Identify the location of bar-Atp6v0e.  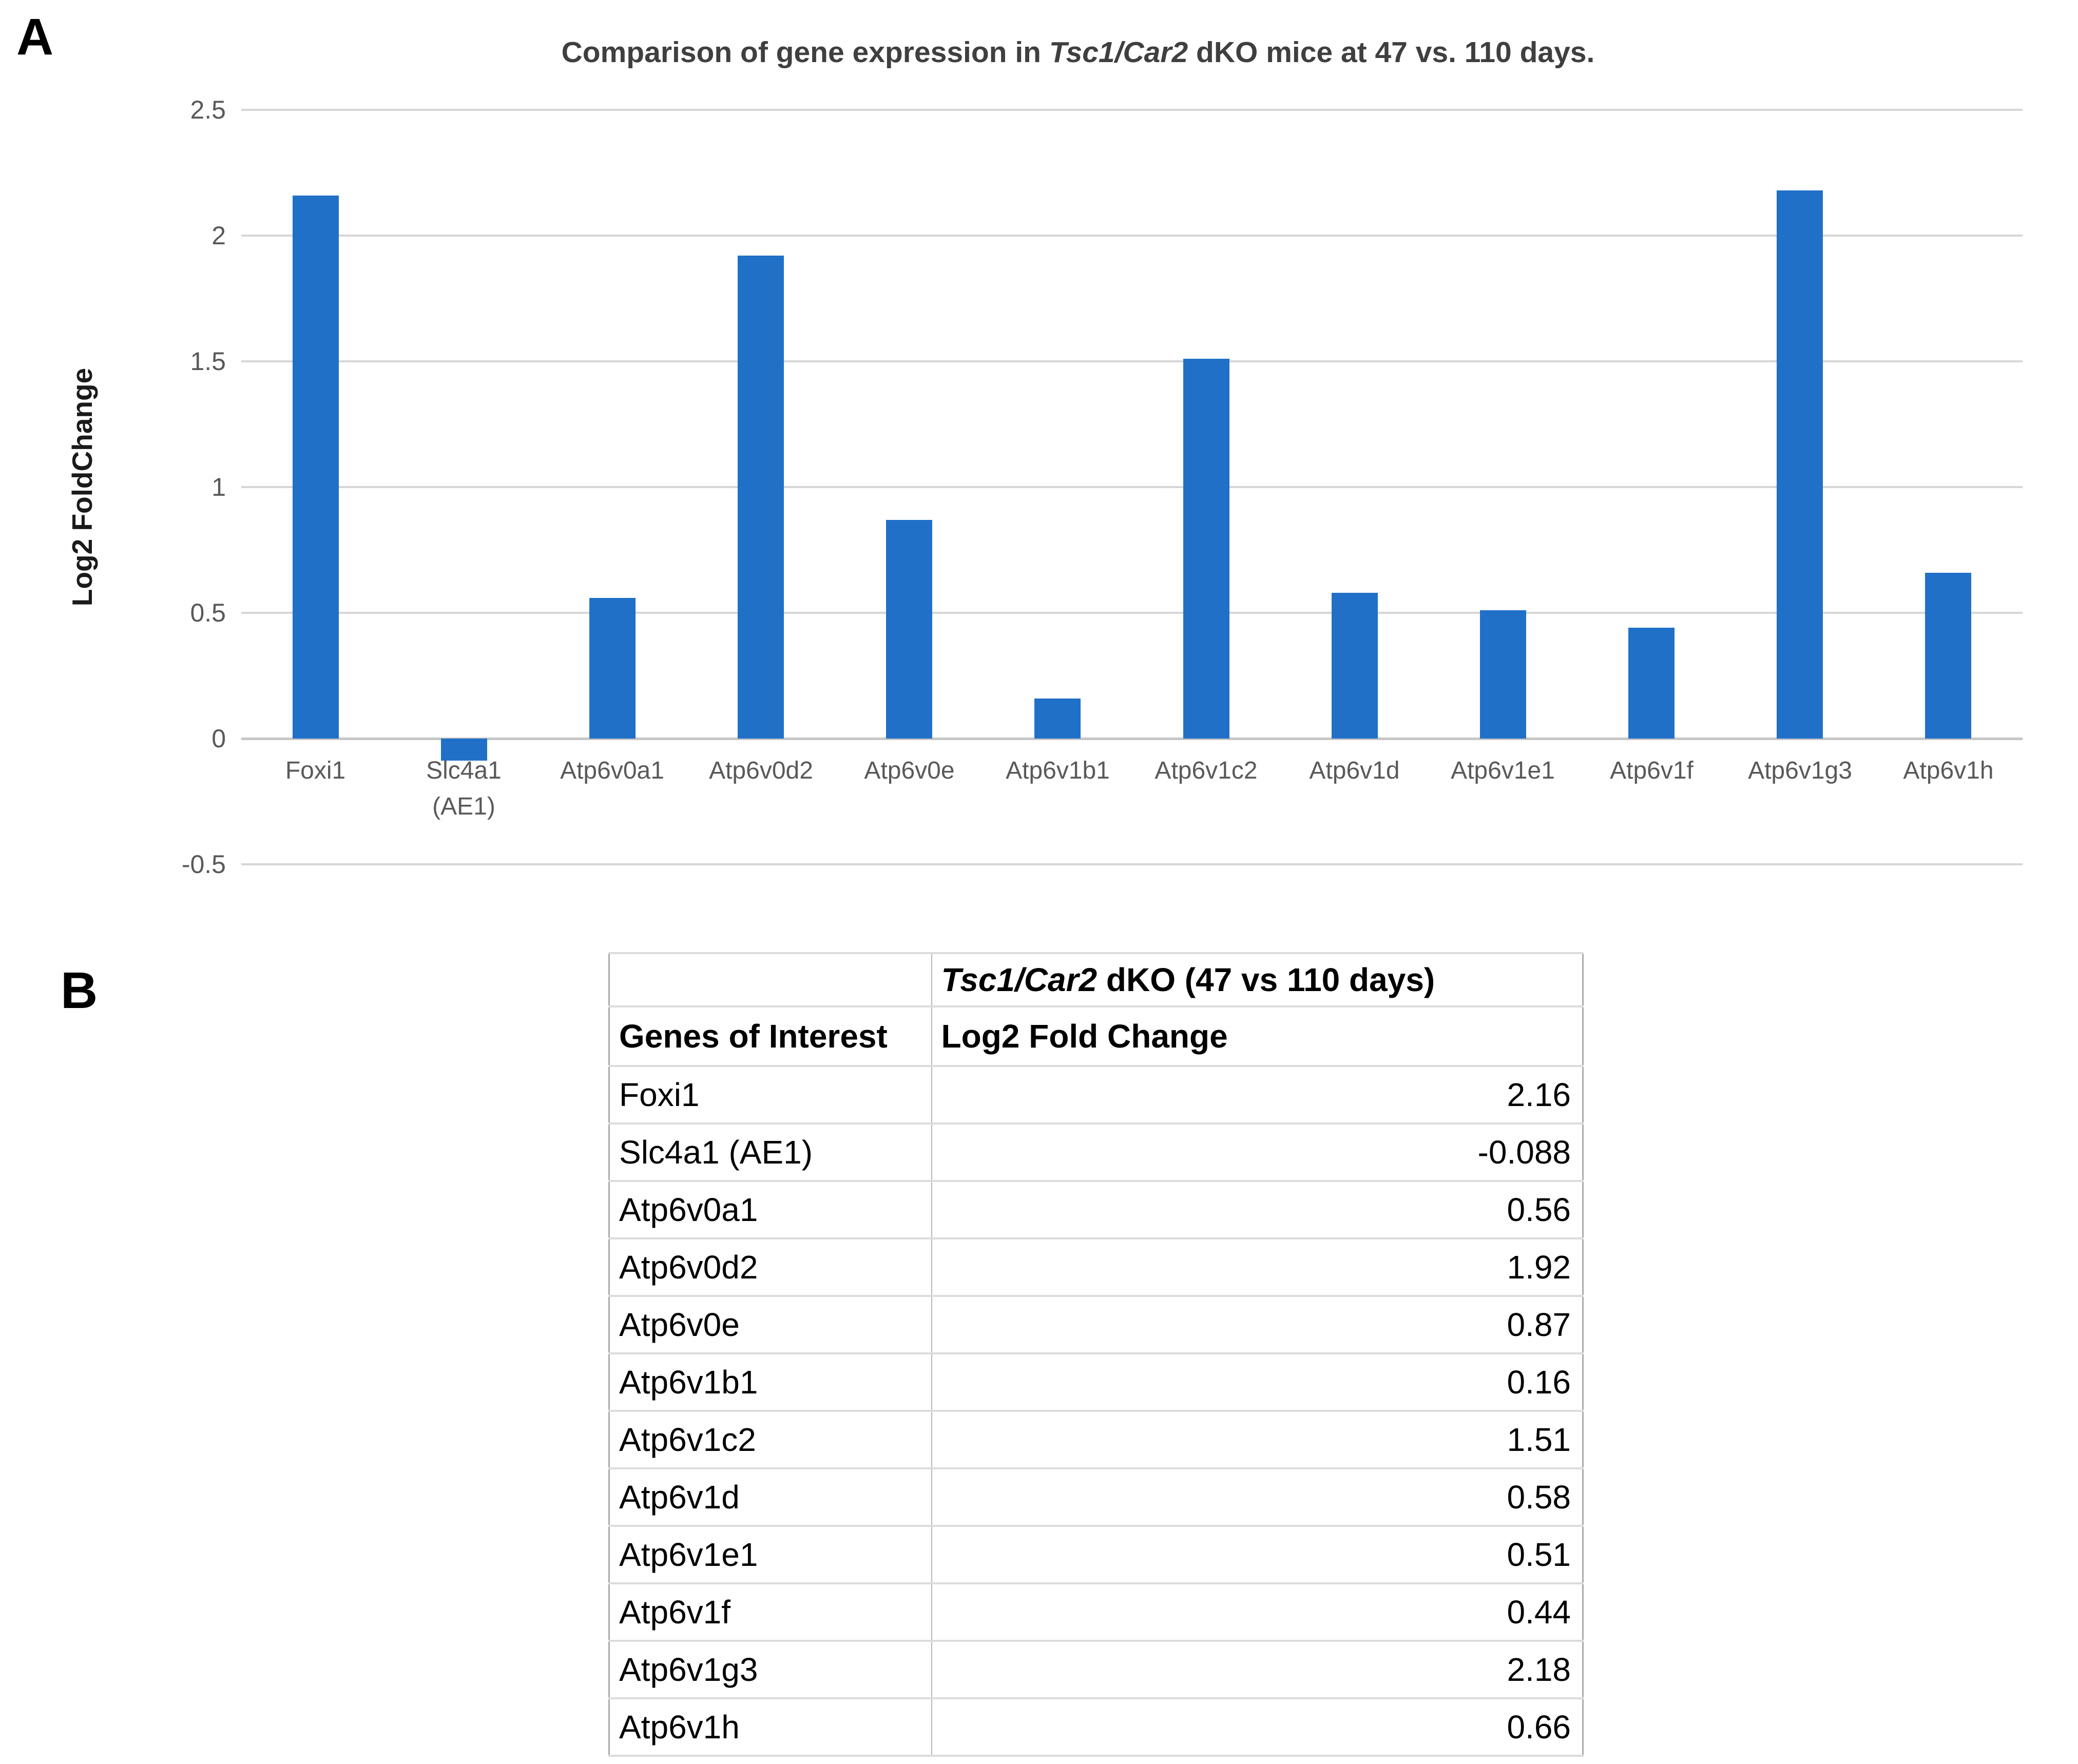
(909, 630).